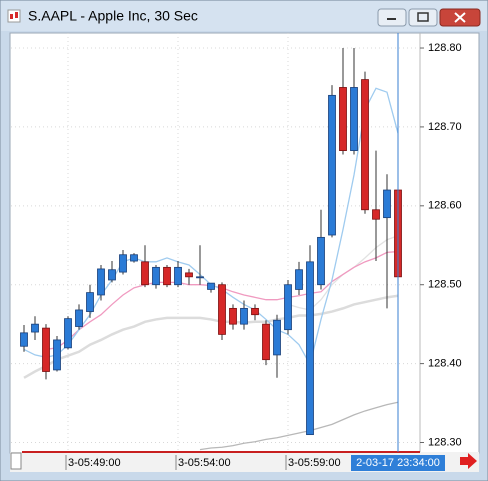 This screenshot has height=481, width=488. I want to click on cursor-label: 2-03-17 23:34:00, so click(398, 463).